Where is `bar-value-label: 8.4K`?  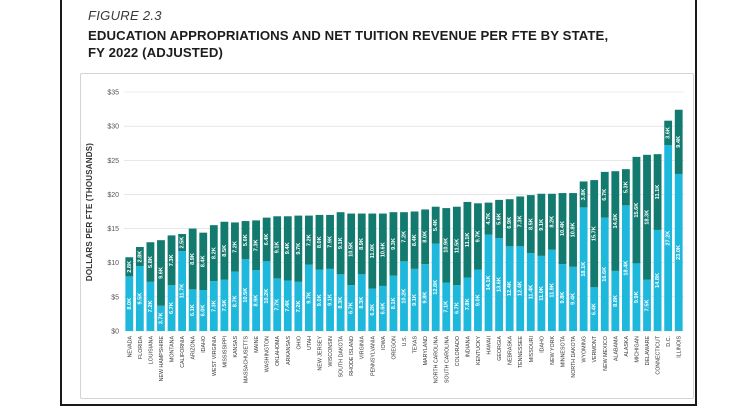
bar-value-label: 8.4K is located at coordinates (415, 240).